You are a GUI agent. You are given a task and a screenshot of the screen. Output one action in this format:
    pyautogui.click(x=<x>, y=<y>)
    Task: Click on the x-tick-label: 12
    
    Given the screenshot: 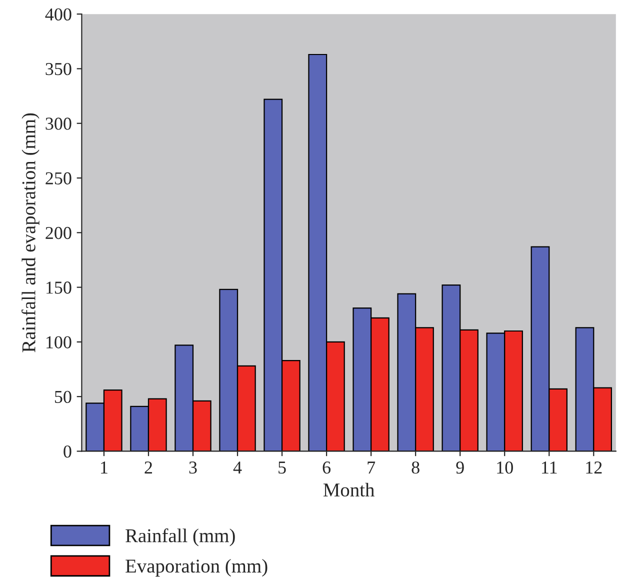 What is the action you would take?
    pyautogui.click(x=594, y=468)
    